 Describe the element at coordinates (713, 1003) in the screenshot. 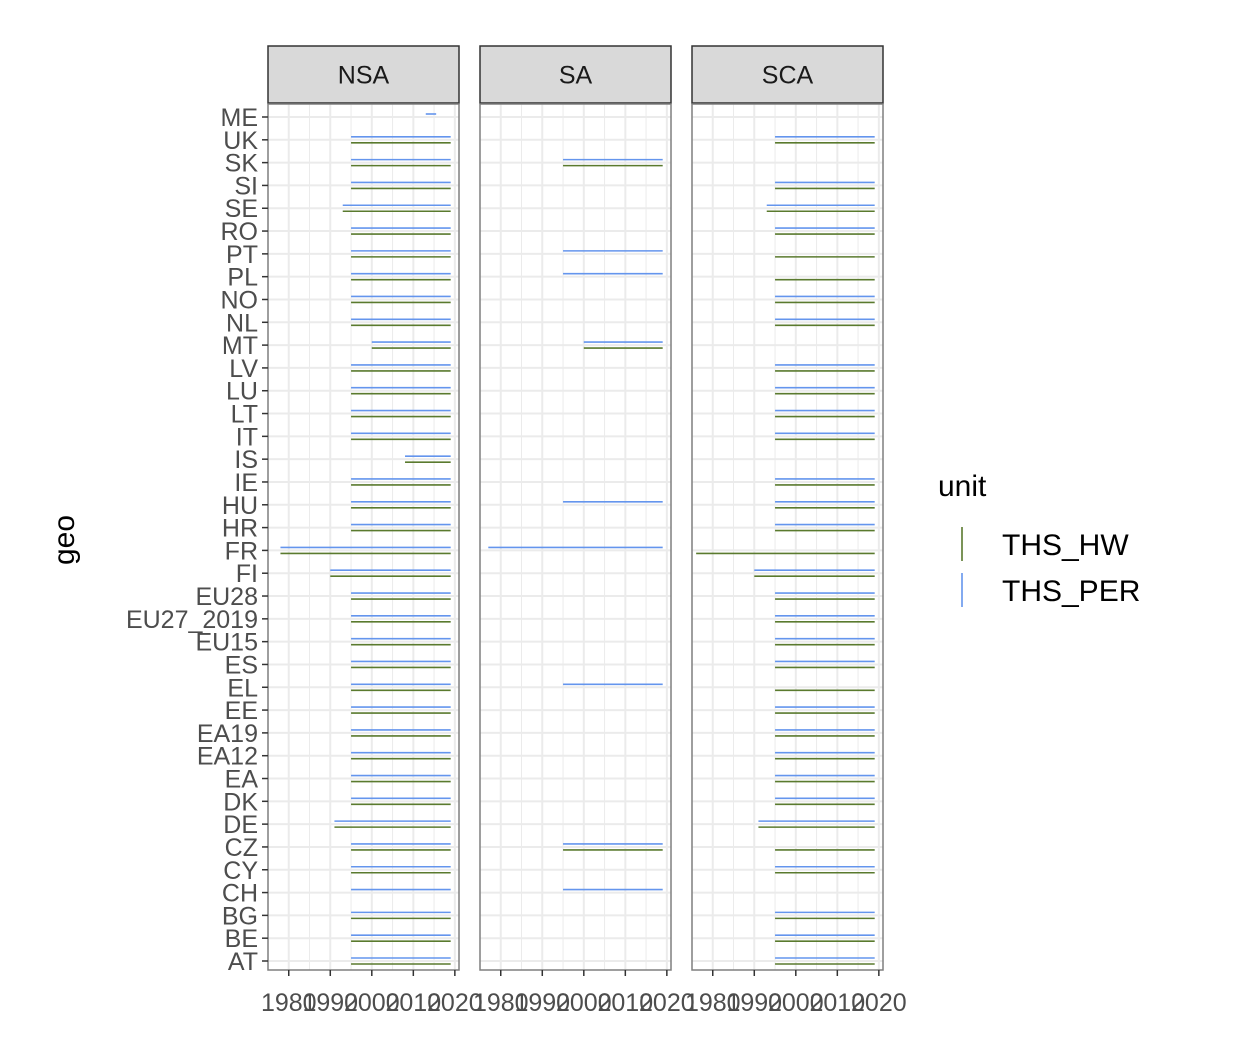

I see `x-tick-label-sca-1980: 1980` at that location.